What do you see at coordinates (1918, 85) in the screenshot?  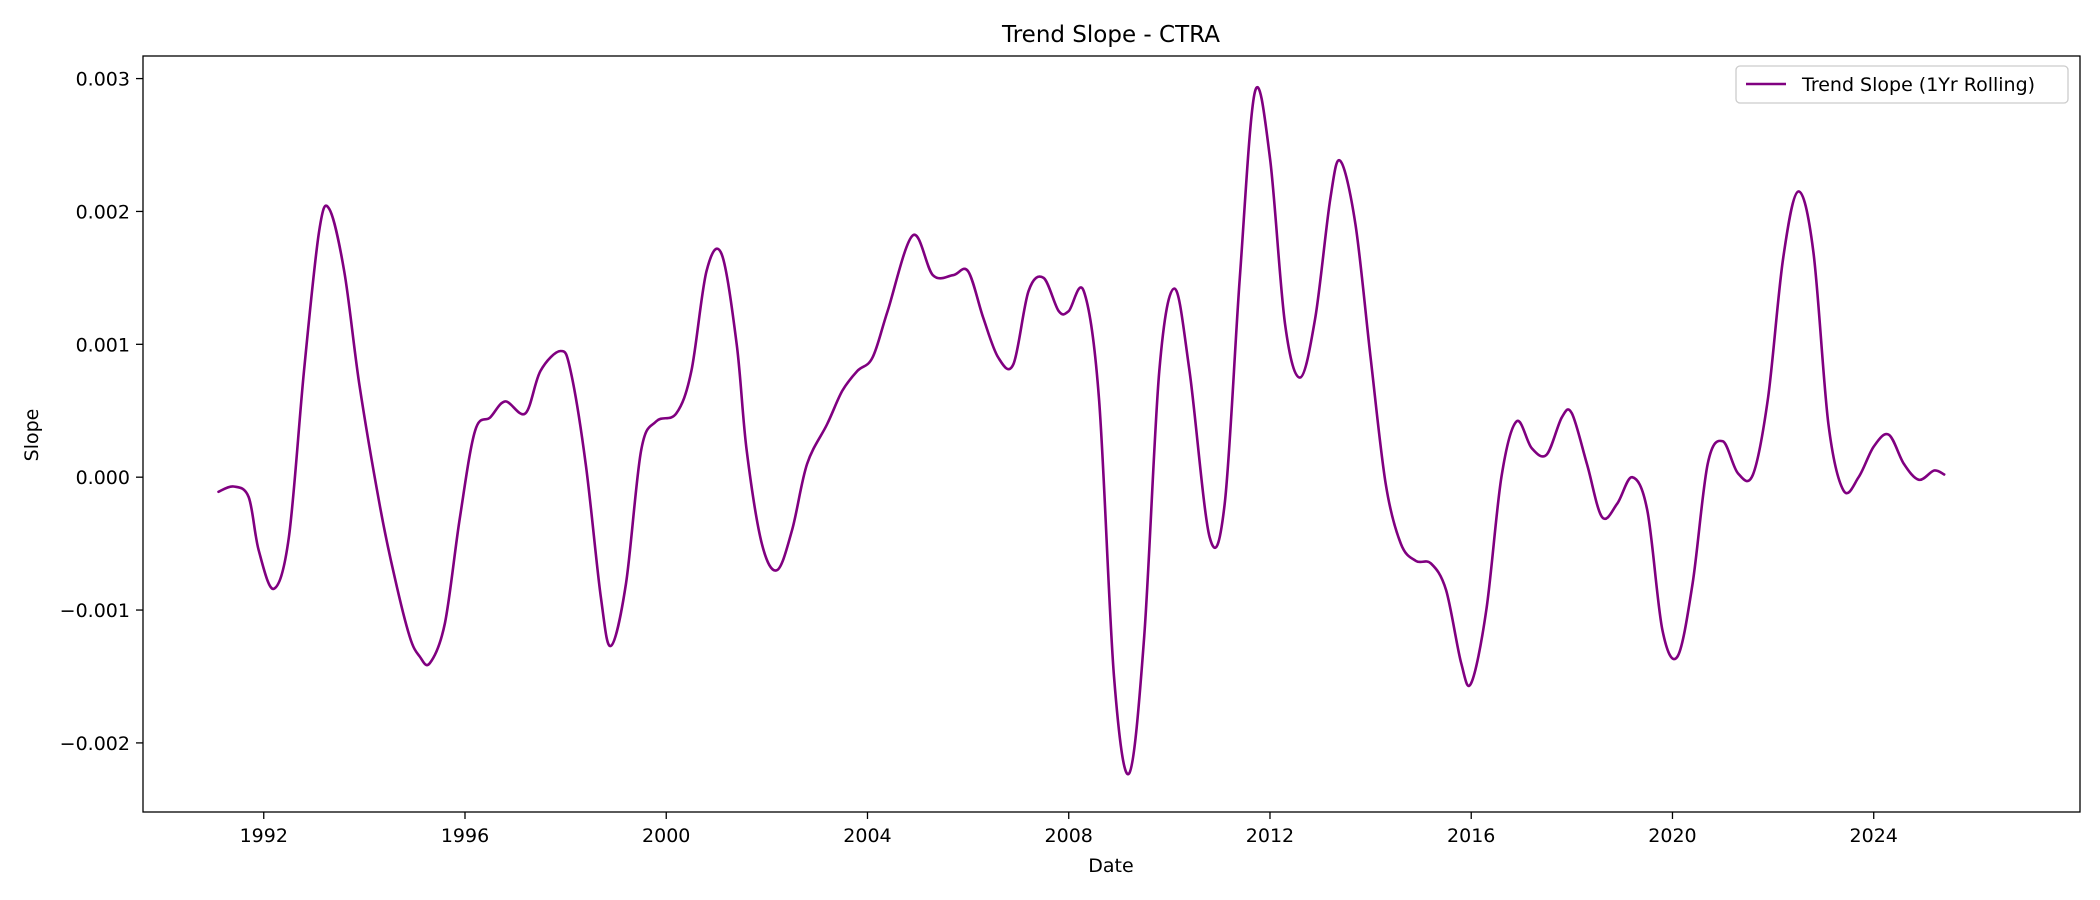 I see `legend-label: Trend Slope (1Yr Rolling)` at bounding box center [1918, 85].